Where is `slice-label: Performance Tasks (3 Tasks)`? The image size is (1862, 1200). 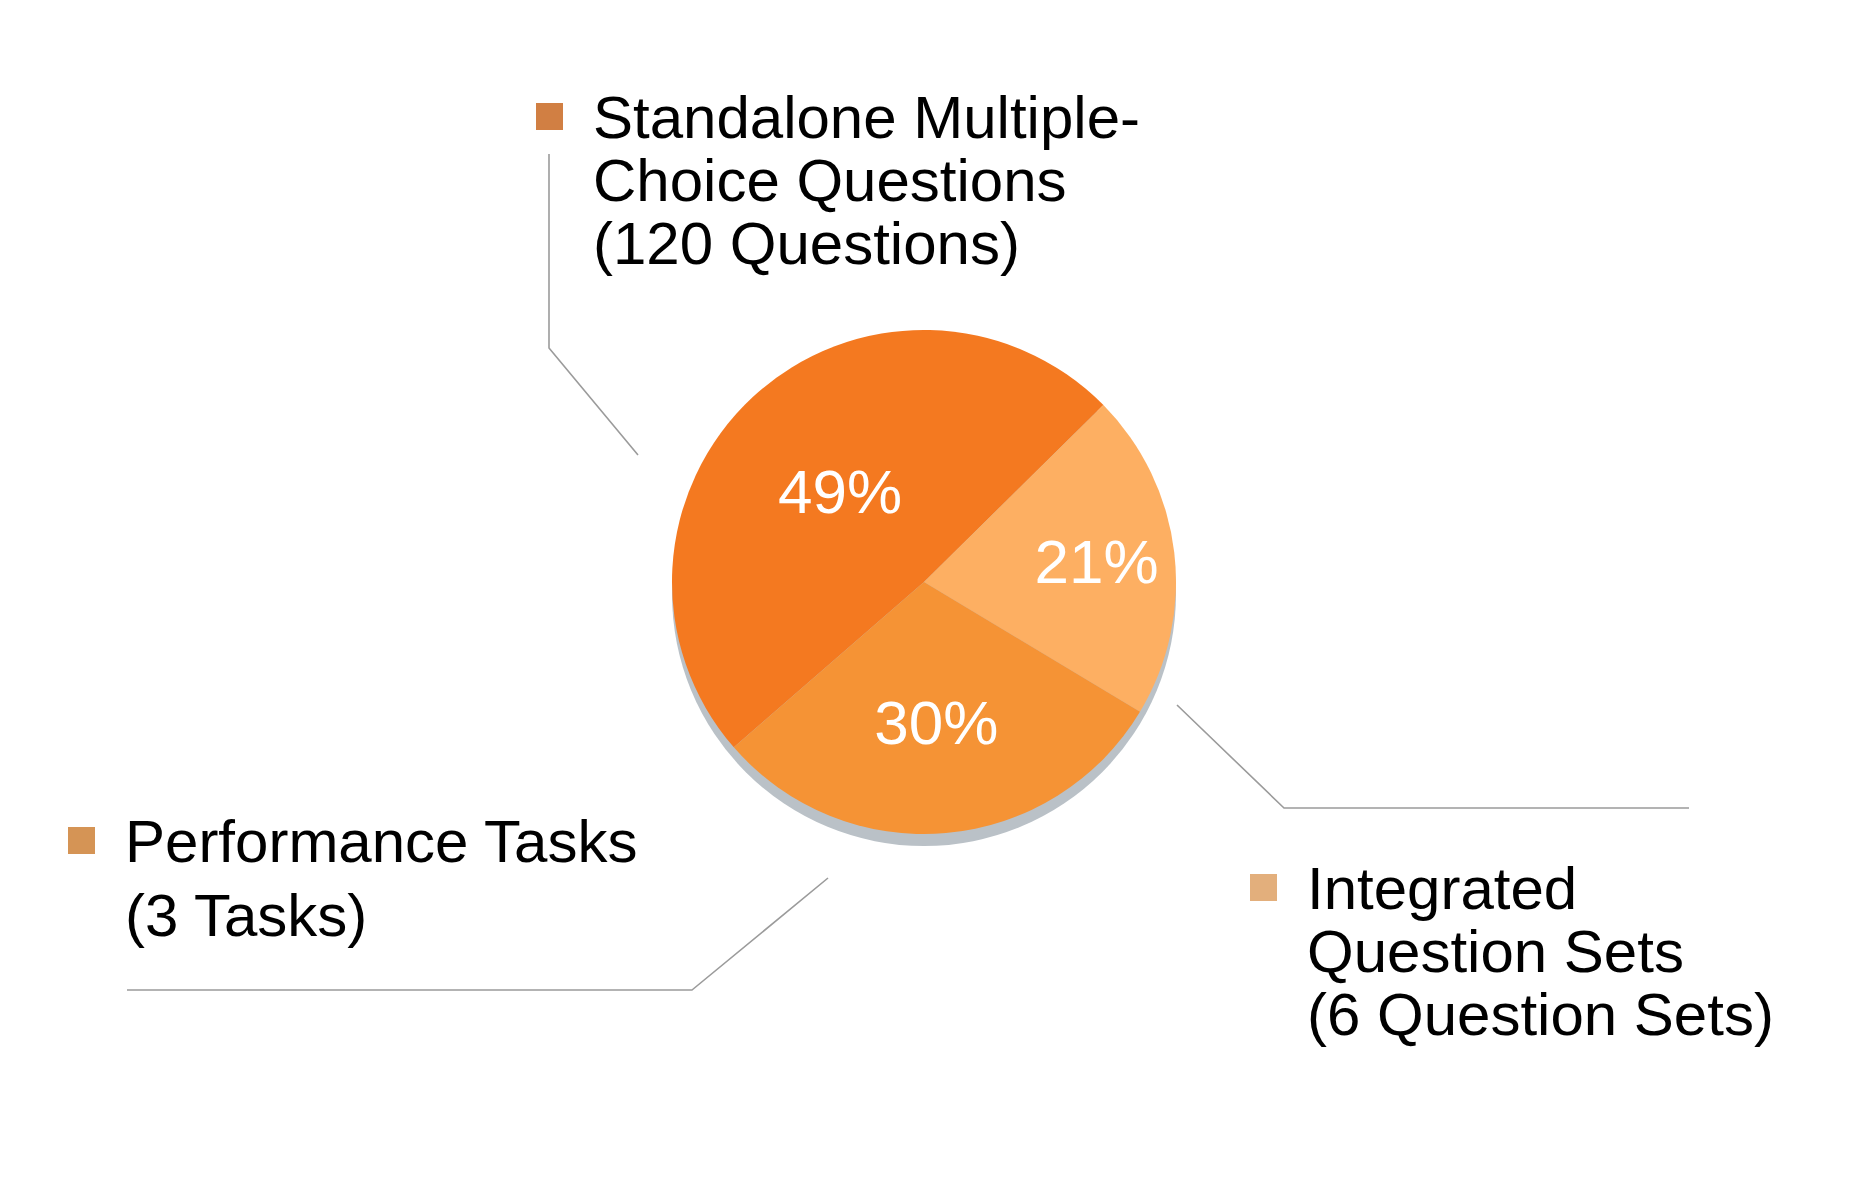
slice-label: Performance Tasks (3 Tasks) is located at coordinates (381, 878).